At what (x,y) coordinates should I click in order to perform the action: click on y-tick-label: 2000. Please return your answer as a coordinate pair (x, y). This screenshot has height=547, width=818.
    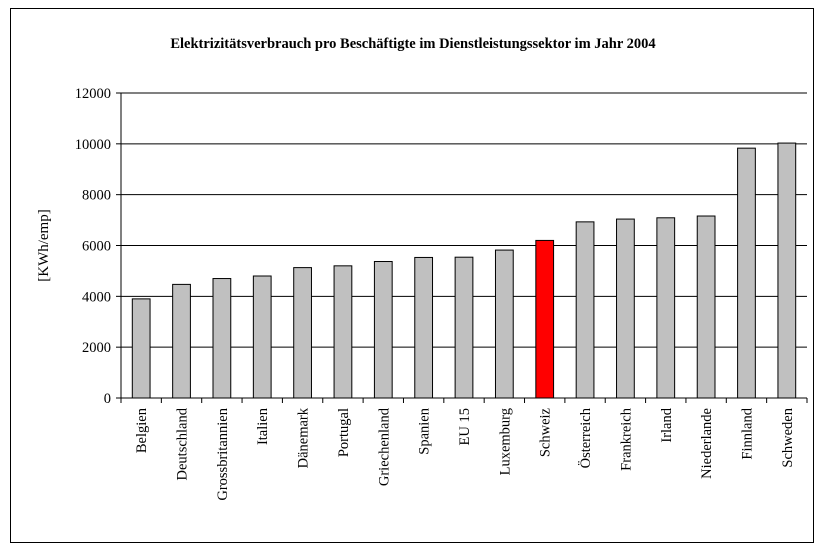
    Looking at the image, I should click on (96, 348).